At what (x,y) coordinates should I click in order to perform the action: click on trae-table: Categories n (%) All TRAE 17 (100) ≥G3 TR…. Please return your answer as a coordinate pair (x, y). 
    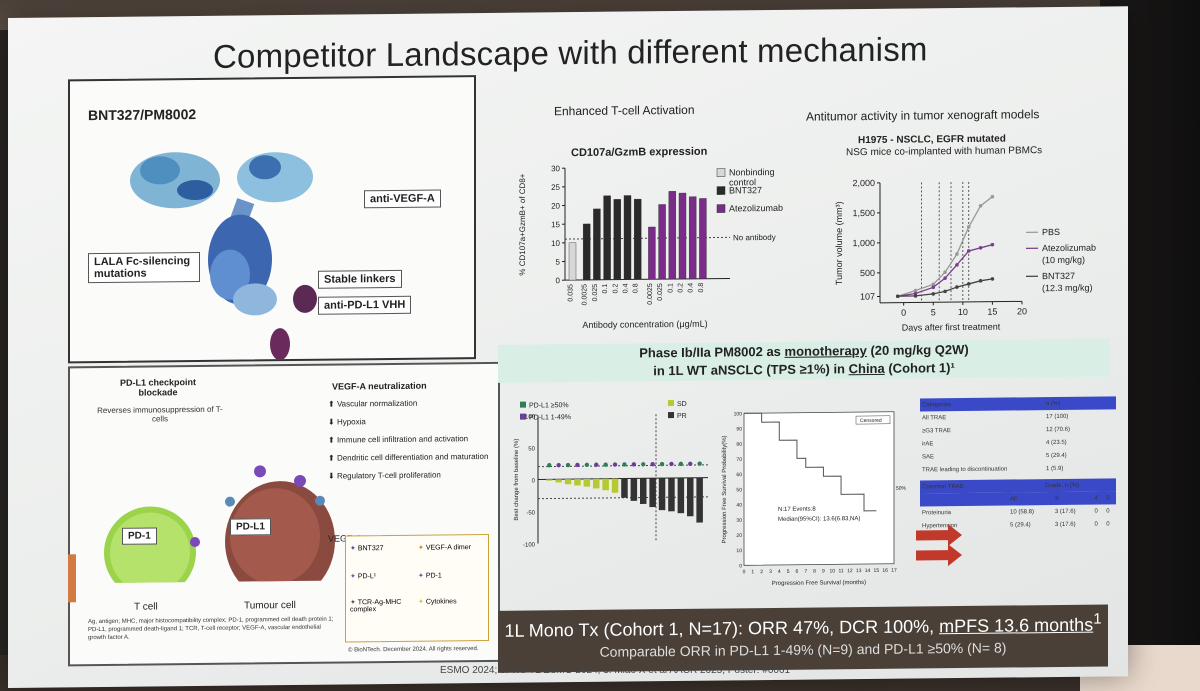
    Looking at the image, I should click on (1018, 464).